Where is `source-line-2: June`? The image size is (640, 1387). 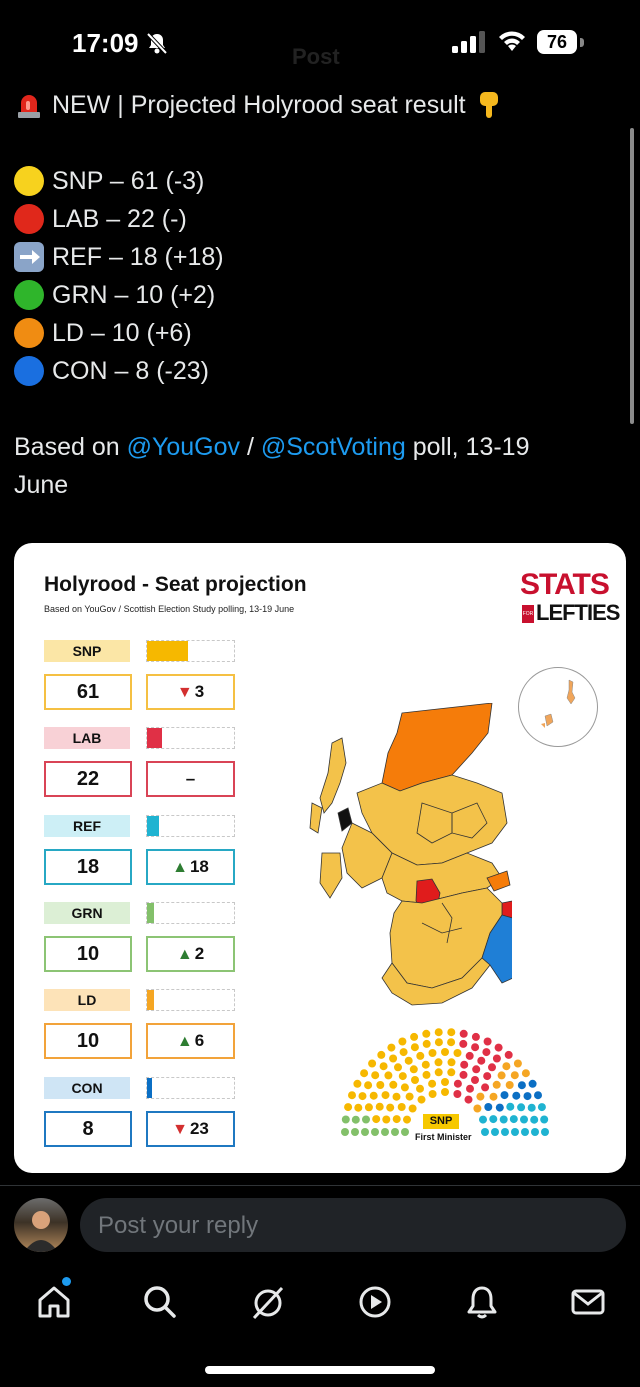 source-line-2: June is located at coordinates (41, 485).